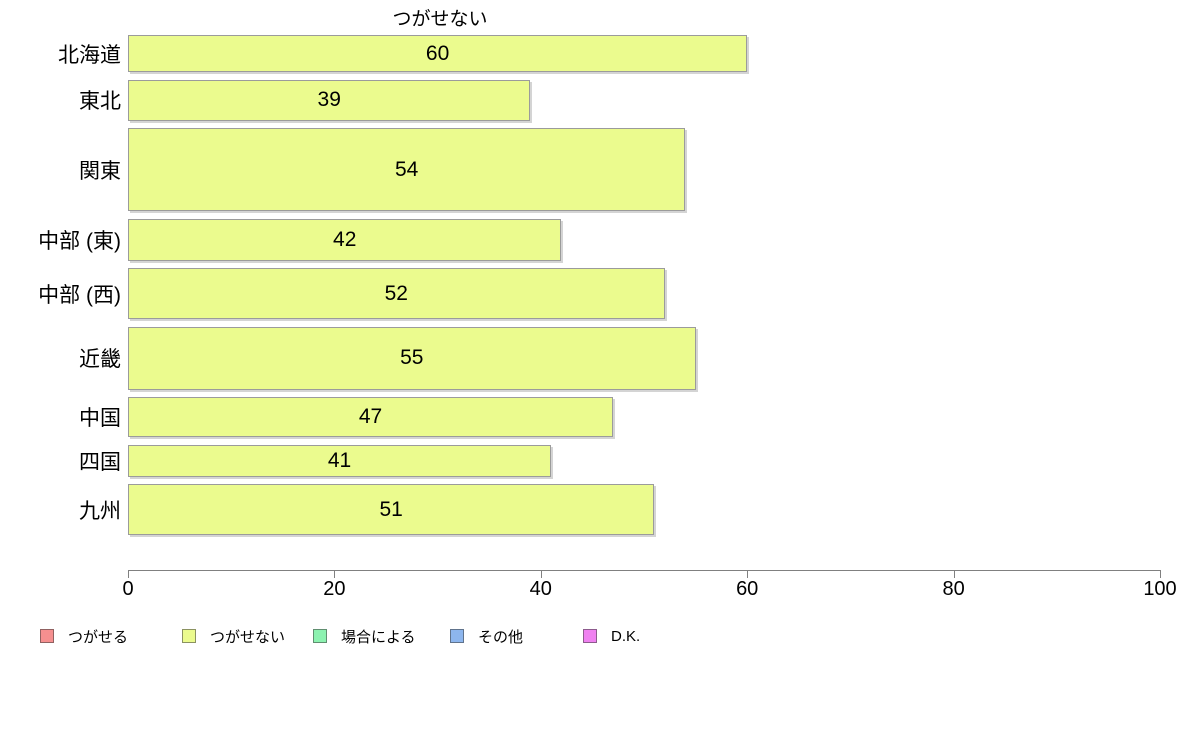  I want to click on legend-item: つがせない, so click(233, 636).